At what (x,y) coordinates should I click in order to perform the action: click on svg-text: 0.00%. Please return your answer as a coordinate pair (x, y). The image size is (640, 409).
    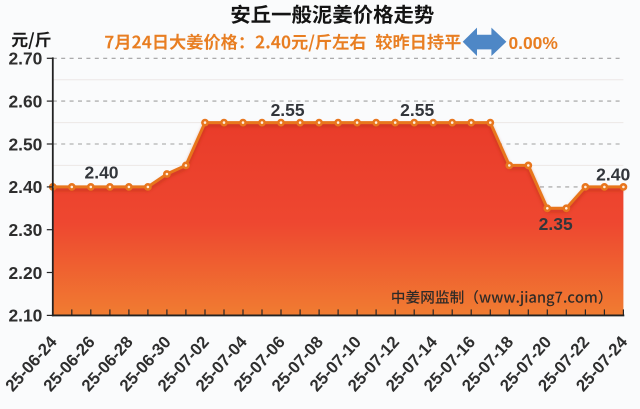
    Looking at the image, I should click on (533, 43).